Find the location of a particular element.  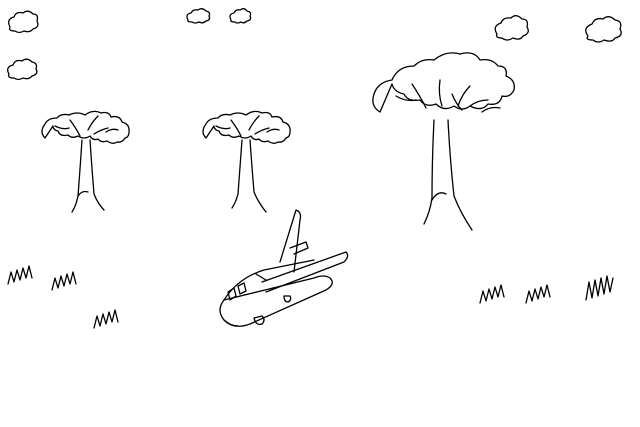

airplane is located at coordinates (284, 268).